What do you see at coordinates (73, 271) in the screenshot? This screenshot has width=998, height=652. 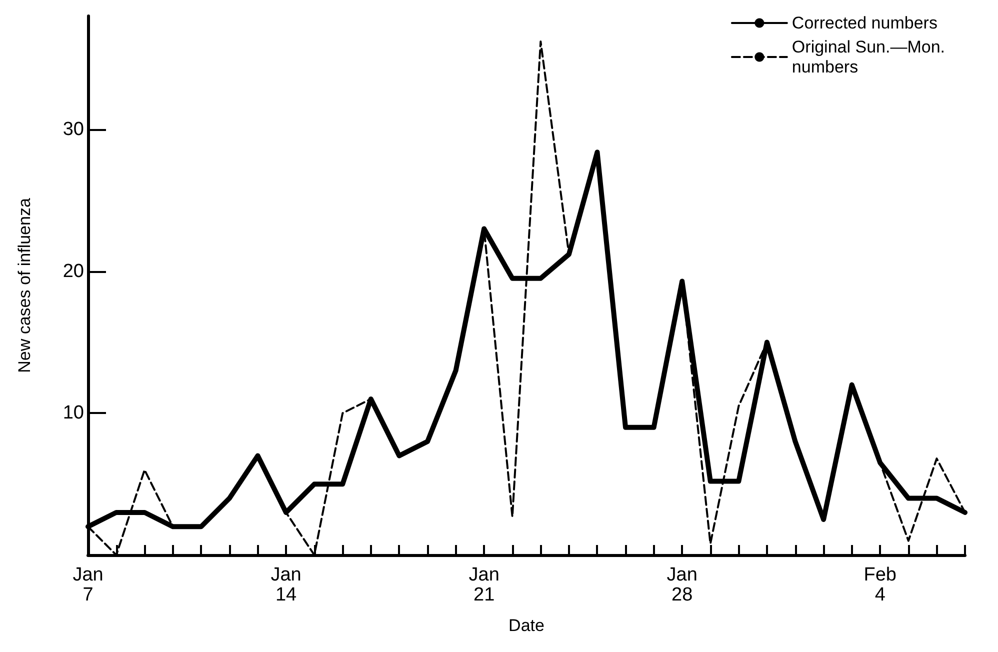 I see `y-tick-label: 20` at bounding box center [73, 271].